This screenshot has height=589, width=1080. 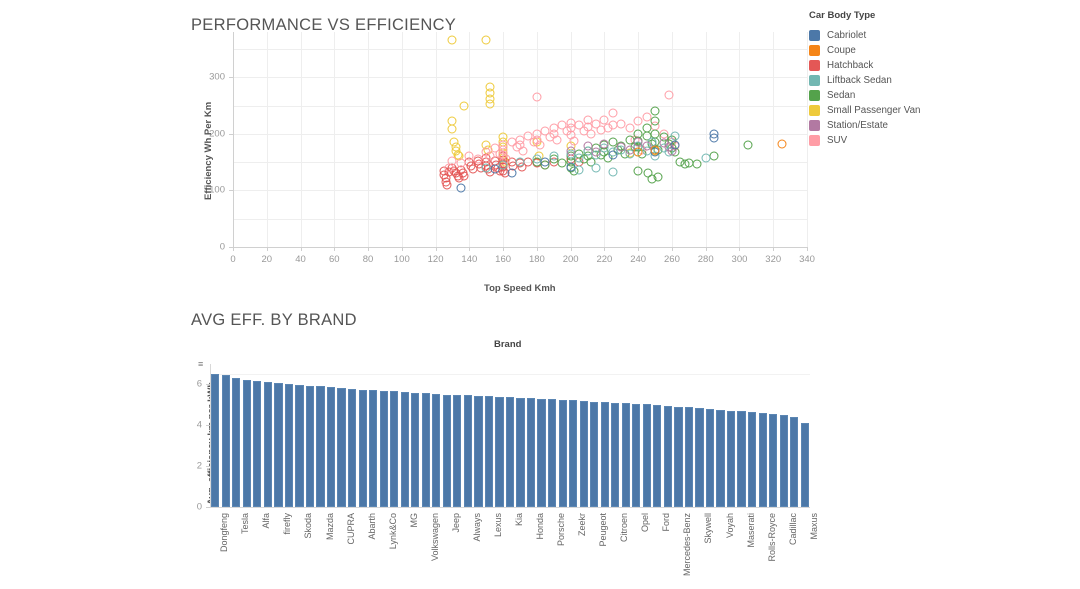 What do you see at coordinates (904, 65) in the screenshot?
I see `legend-item-hatchback: Hatchback` at bounding box center [904, 65].